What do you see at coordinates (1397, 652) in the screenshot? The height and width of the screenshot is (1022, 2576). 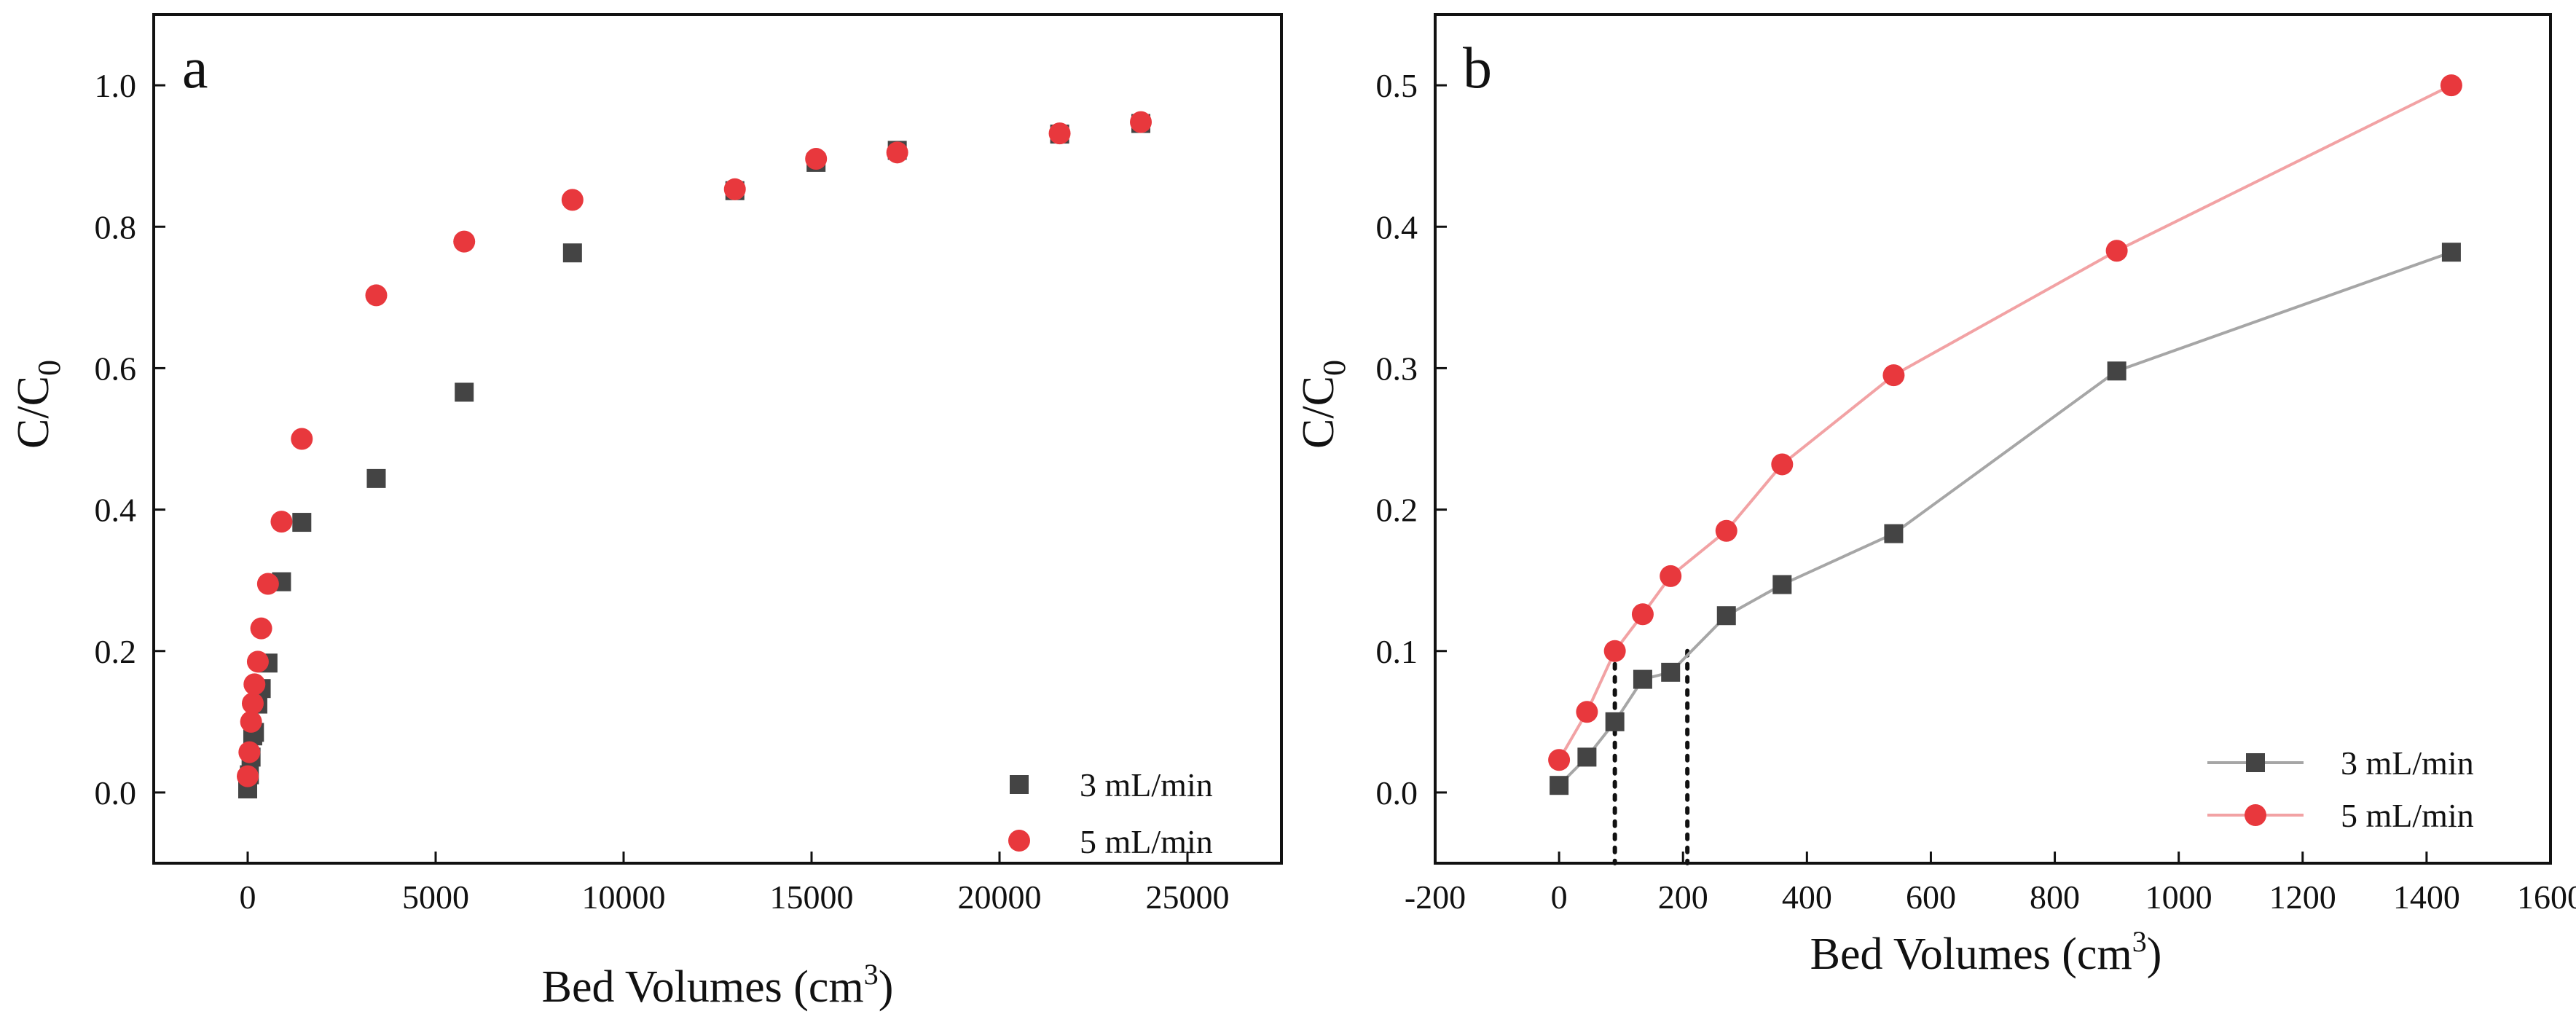 I see `y-tick-label: 0.1` at bounding box center [1397, 652].